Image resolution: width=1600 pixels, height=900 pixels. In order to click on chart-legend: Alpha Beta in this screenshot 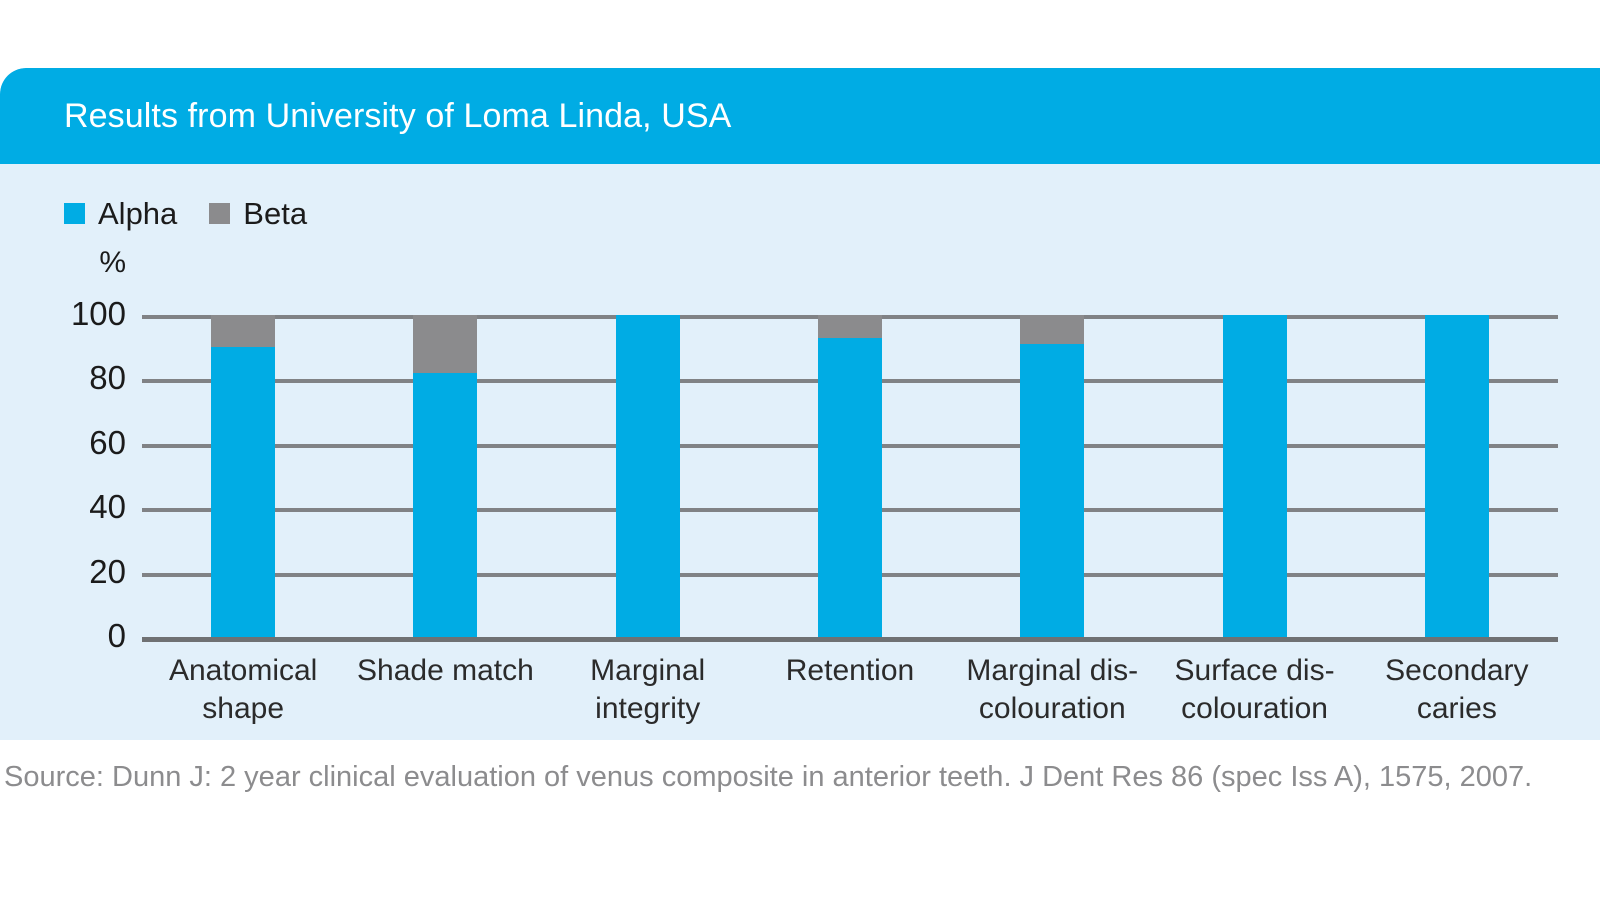, I will do `click(185, 213)`.